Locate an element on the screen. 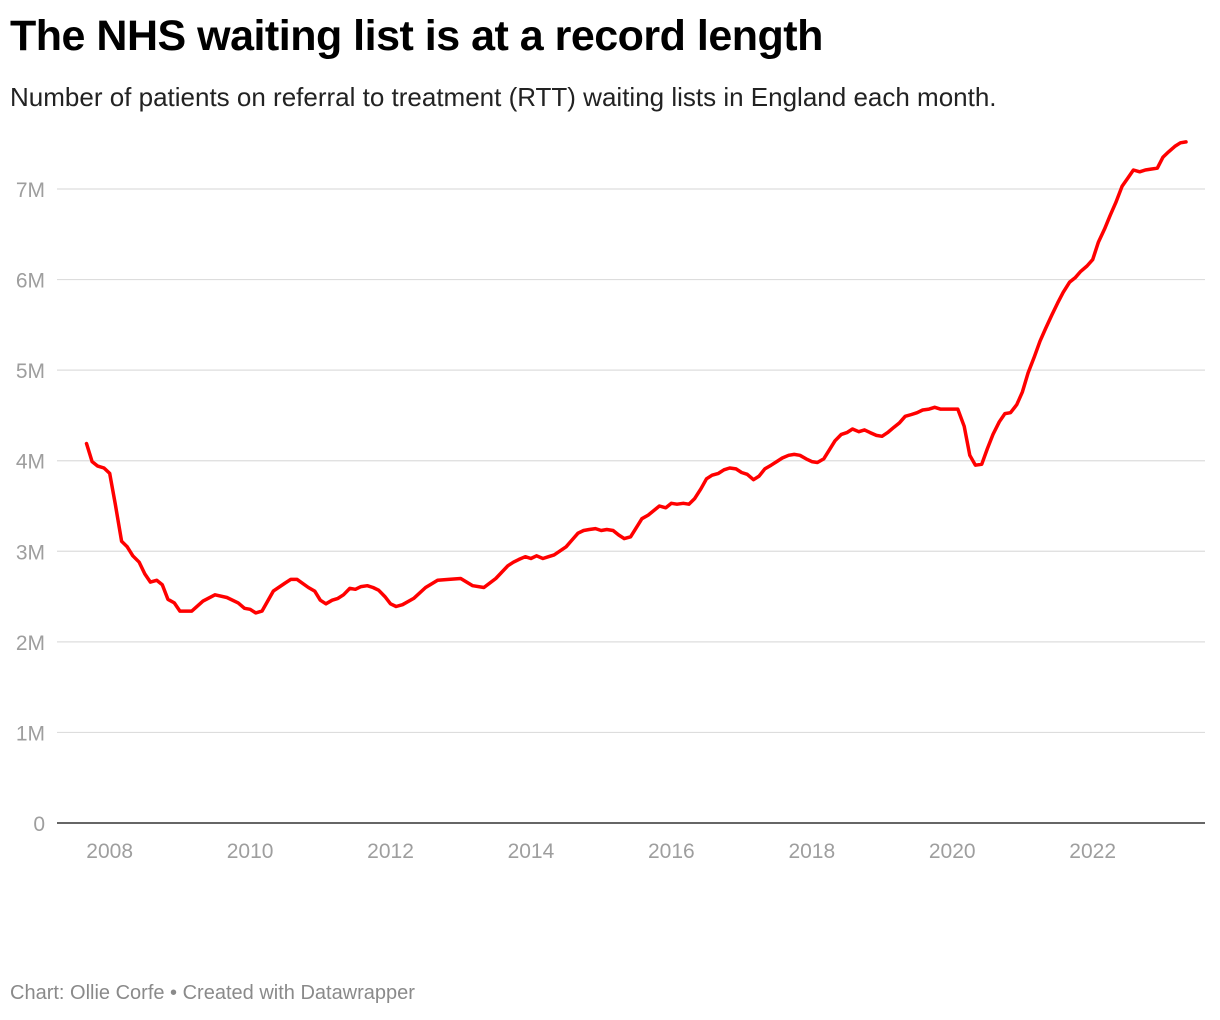  y-tick-label: 1M is located at coordinates (30, 733).